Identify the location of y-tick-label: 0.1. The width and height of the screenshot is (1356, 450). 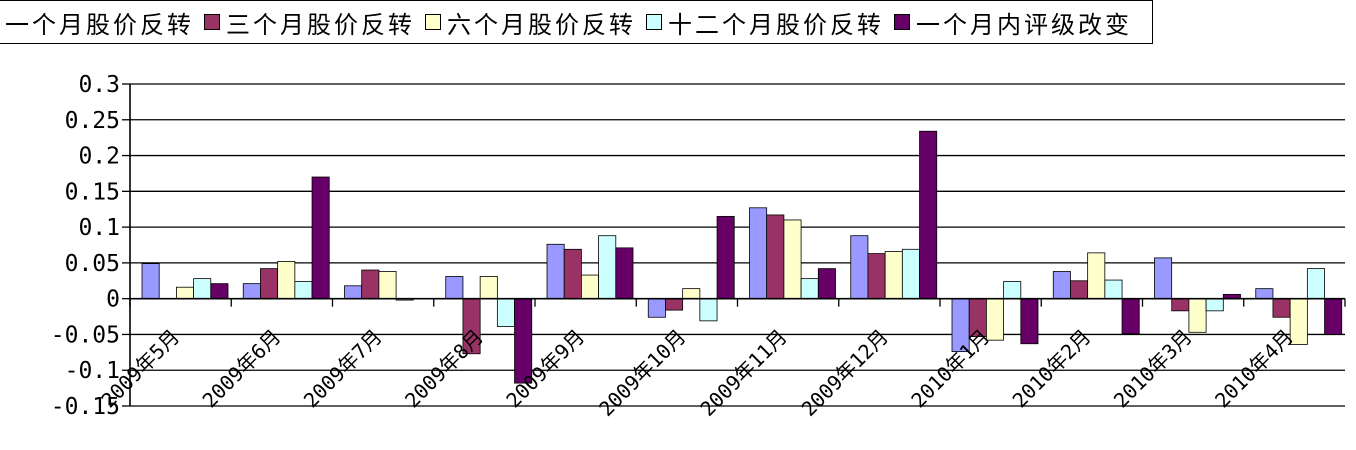
(99, 228).